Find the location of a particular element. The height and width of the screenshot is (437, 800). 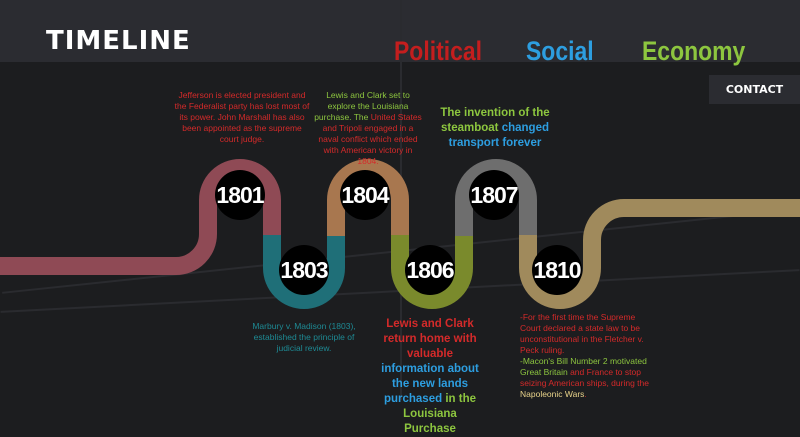

contact-button: CONTACT is located at coordinates (754, 89).